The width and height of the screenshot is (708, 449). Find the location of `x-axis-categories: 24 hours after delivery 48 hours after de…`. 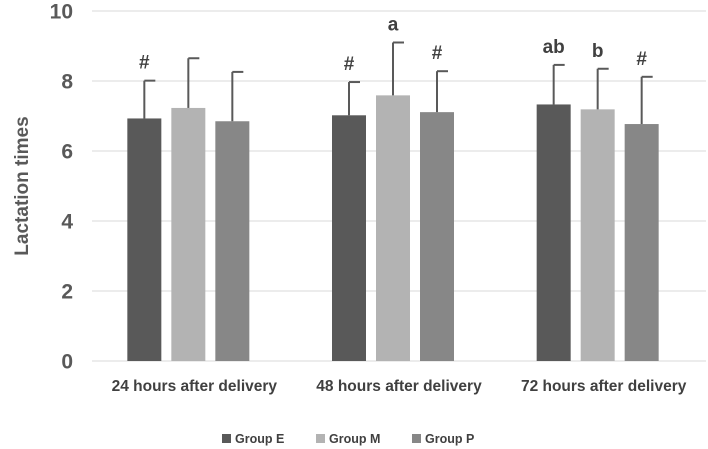

x-axis-categories: 24 hours after delivery 48 hours after de… is located at coordinates (399, 386).